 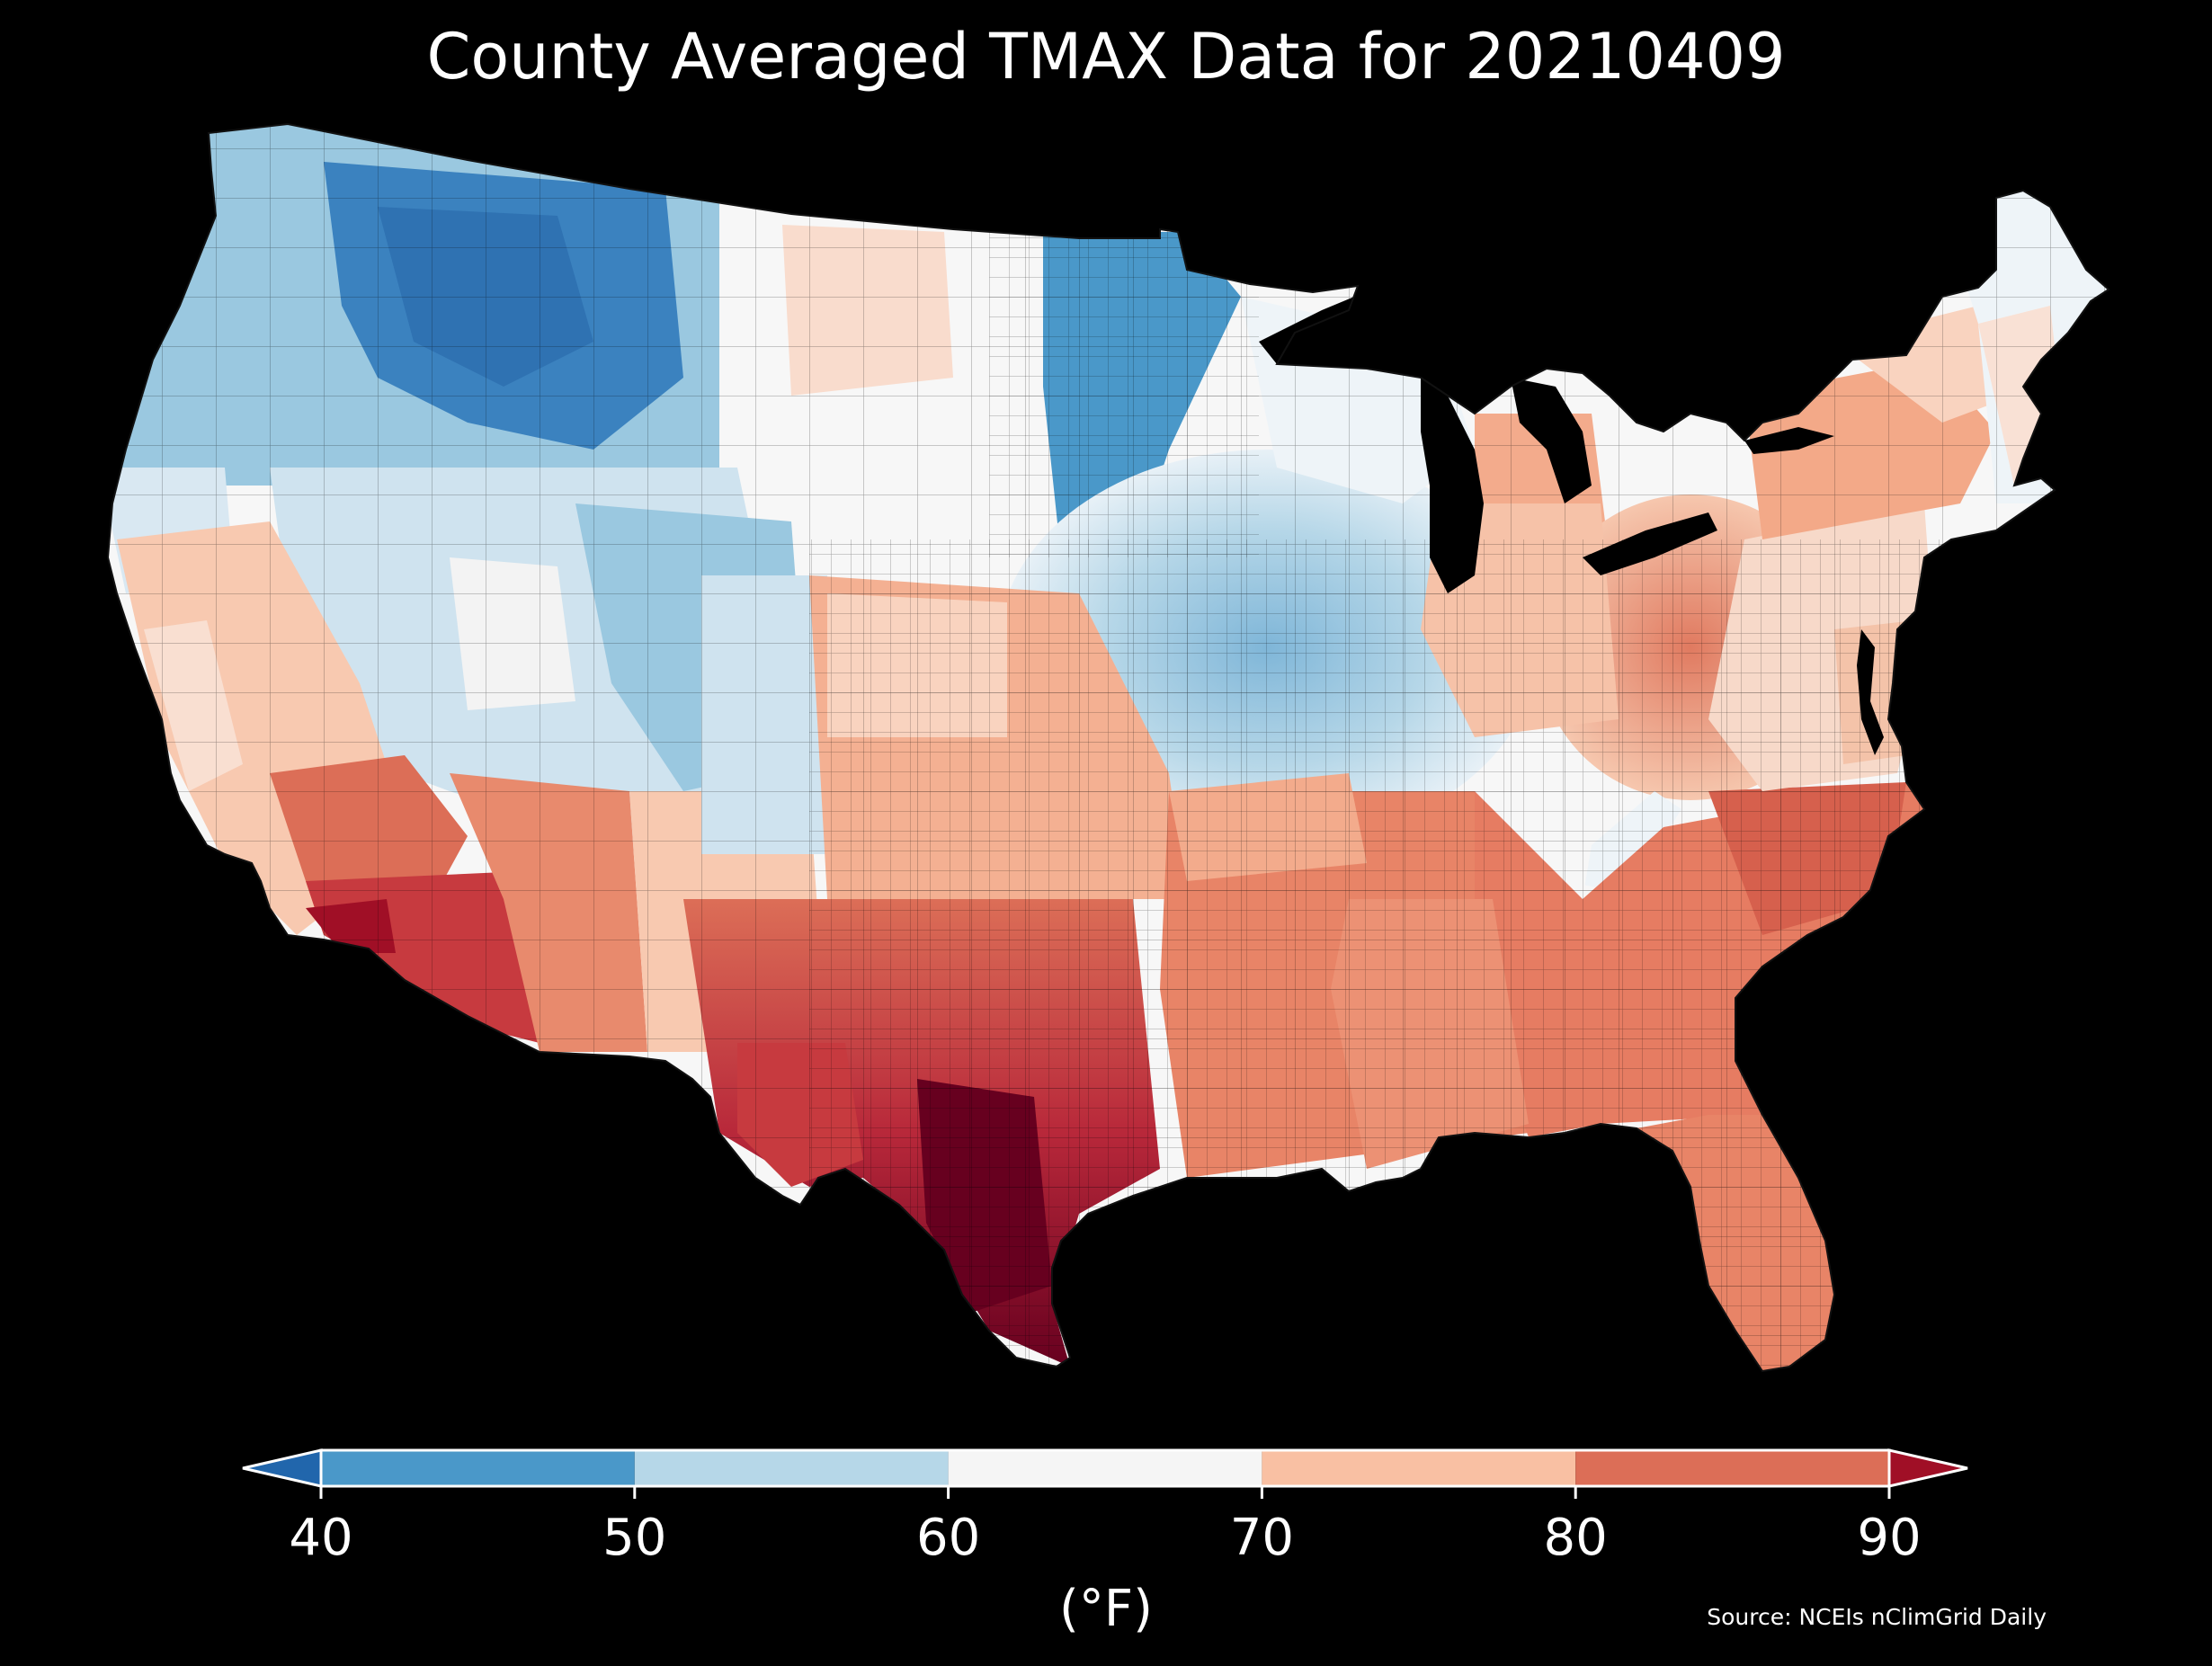 What do you see at coordinates (1889, 1538) in the screenshot?
I see `colorbar-tick-label: 90` at bounding box center [1889, 1538].